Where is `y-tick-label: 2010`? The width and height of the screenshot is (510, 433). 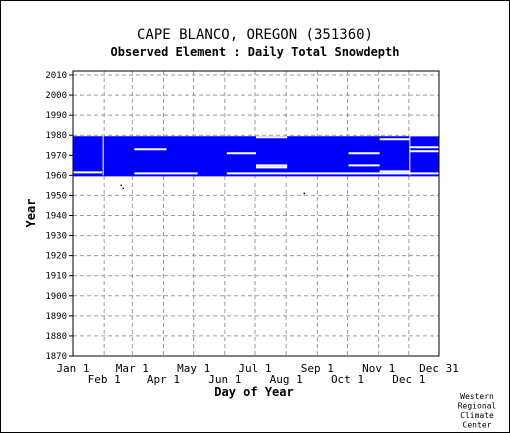
y-tick-label: 2010 is located at coordinates (56, 76).